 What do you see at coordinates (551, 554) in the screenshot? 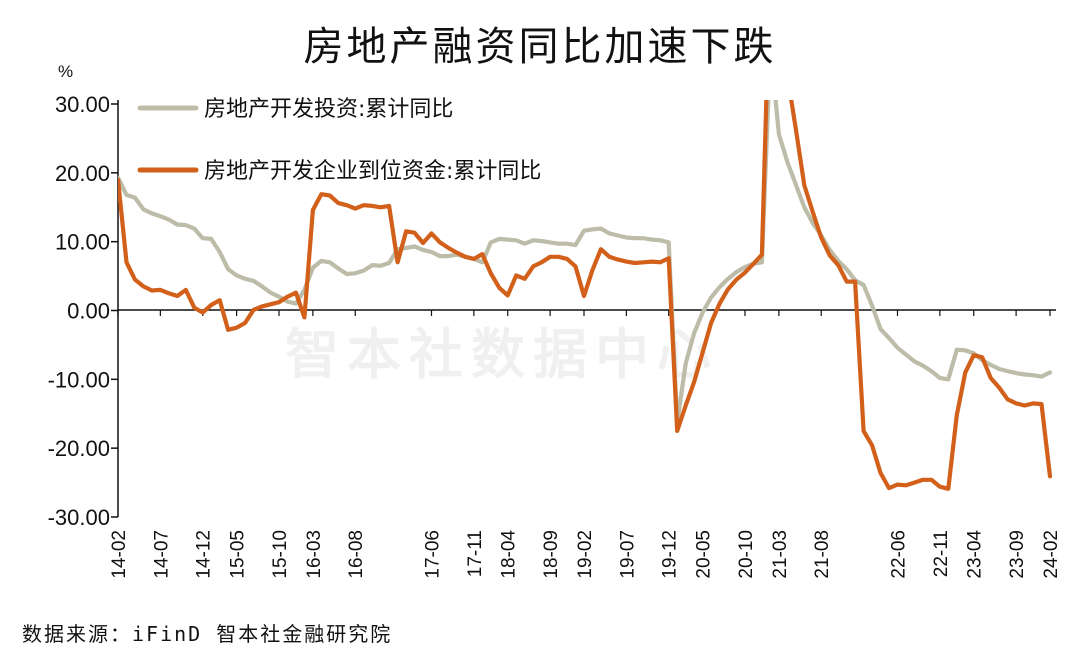
I see `x-tick-label: 18-09` at bounding box center [551, 554].